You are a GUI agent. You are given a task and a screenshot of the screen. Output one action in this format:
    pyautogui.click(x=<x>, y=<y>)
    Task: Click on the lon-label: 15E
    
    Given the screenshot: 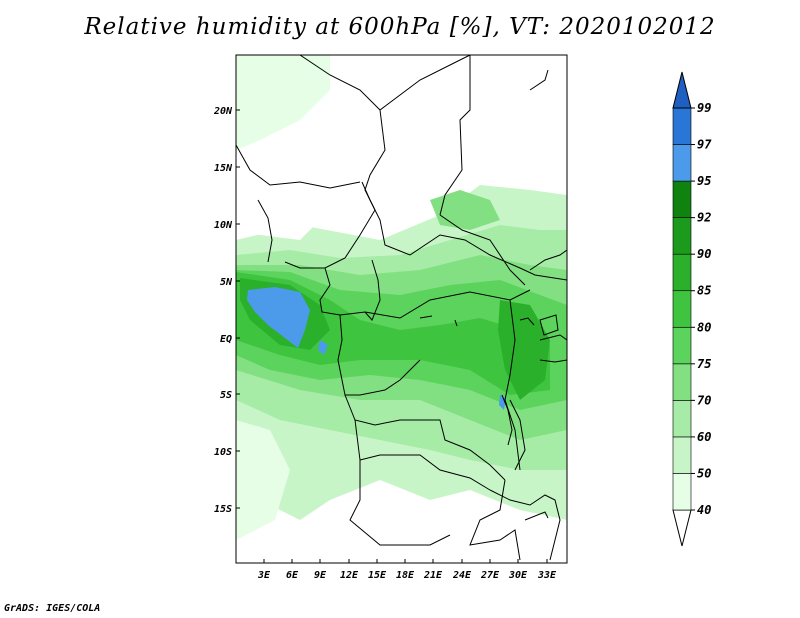 What is the action you would take?
    pyautogui.click(x=377, y=575)
    